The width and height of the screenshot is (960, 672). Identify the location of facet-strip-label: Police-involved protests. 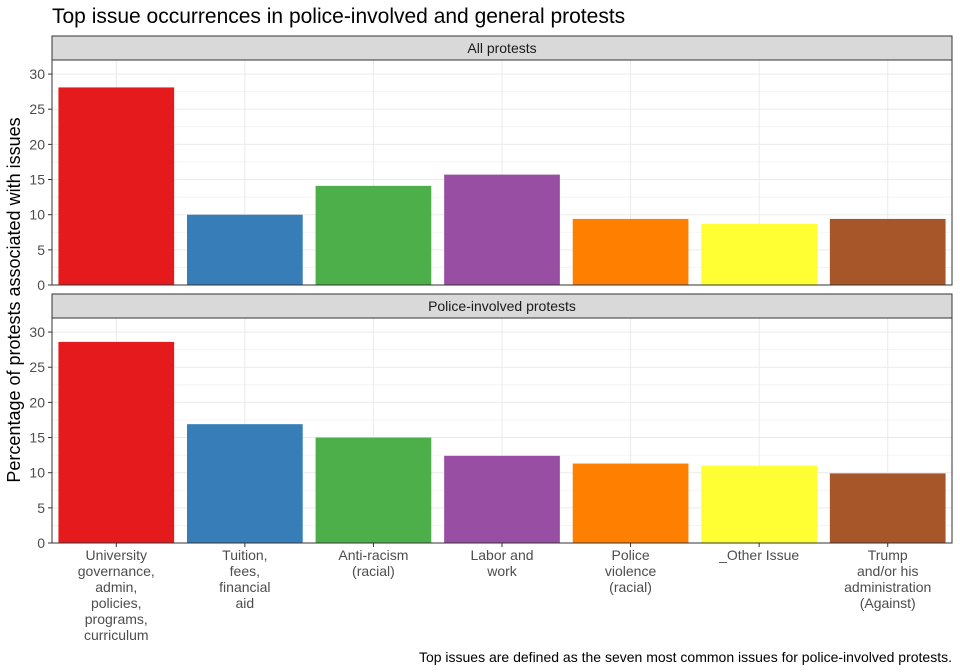
(502, 306).